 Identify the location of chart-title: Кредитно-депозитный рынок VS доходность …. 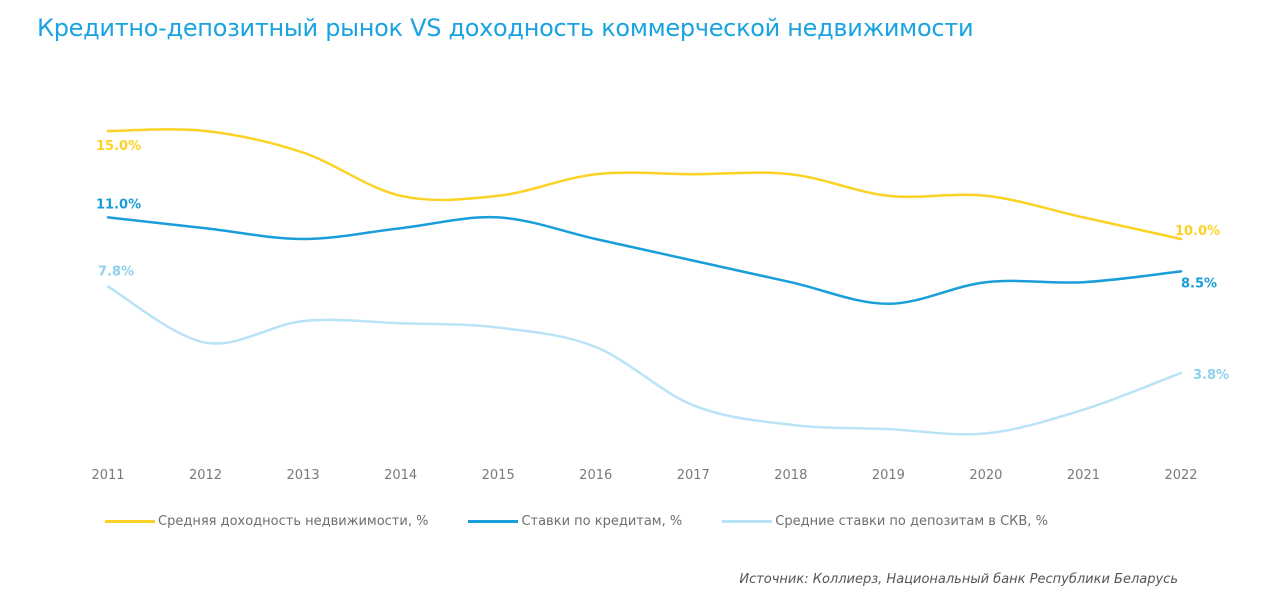
(505, 28).